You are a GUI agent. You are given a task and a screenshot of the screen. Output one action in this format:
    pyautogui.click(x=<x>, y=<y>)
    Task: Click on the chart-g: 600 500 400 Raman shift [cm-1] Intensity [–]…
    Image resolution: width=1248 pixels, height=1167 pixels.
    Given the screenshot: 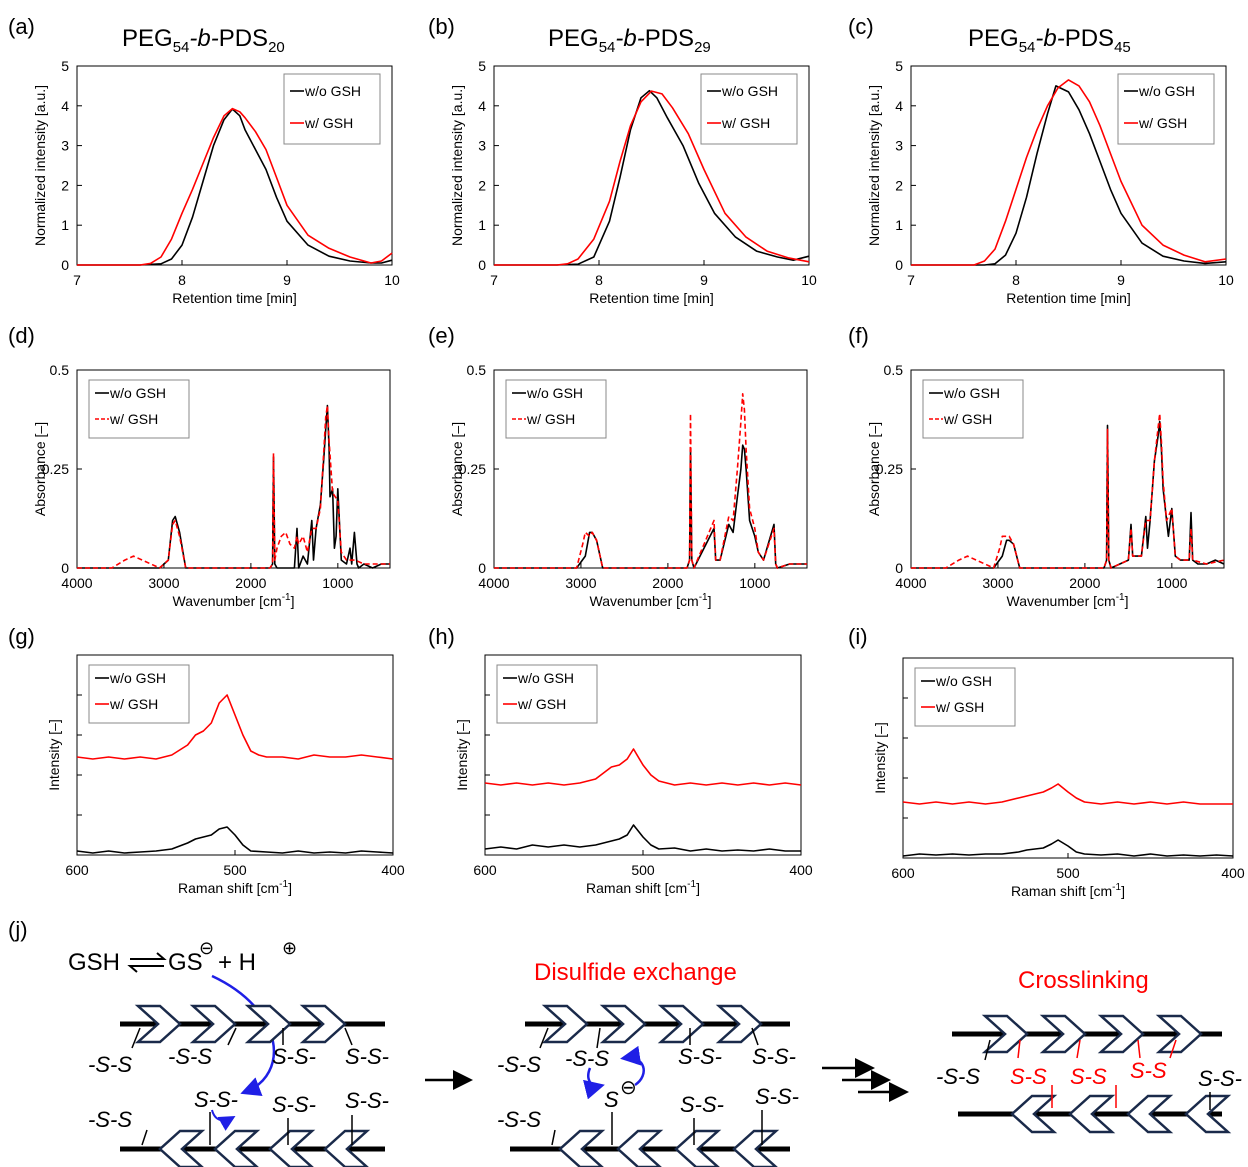 What is the action you would take?
    pyautogui.click(x=225, y=775)
    